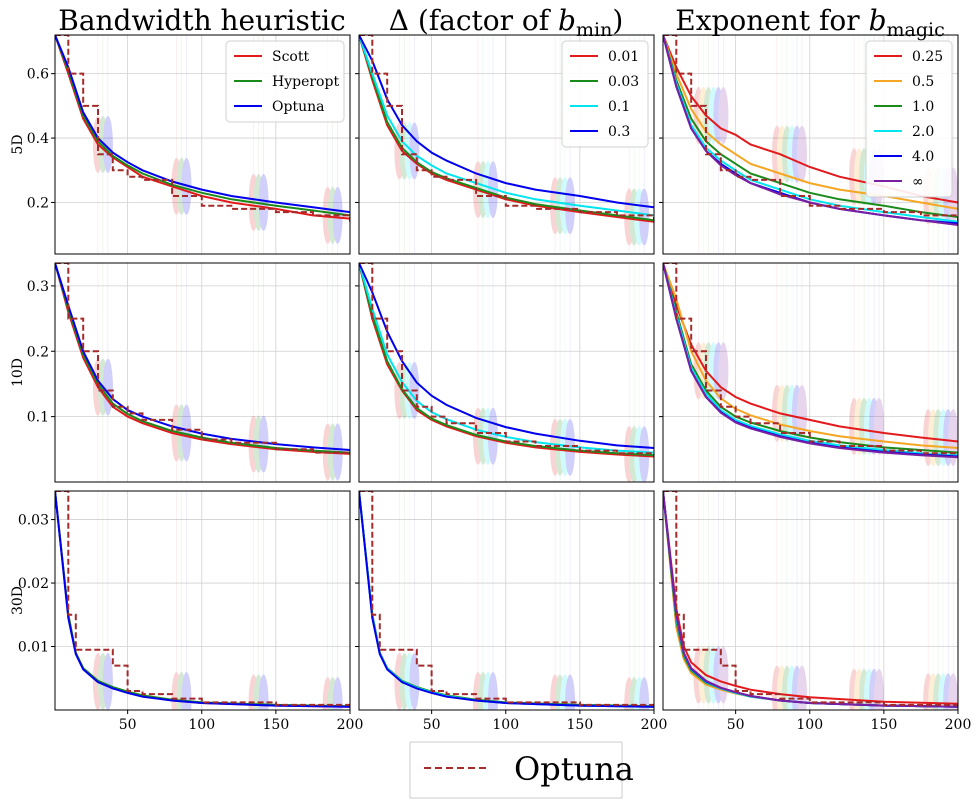 The image size is (977, 803). I want to click on legend-label: 2.0, so click(923, 132).